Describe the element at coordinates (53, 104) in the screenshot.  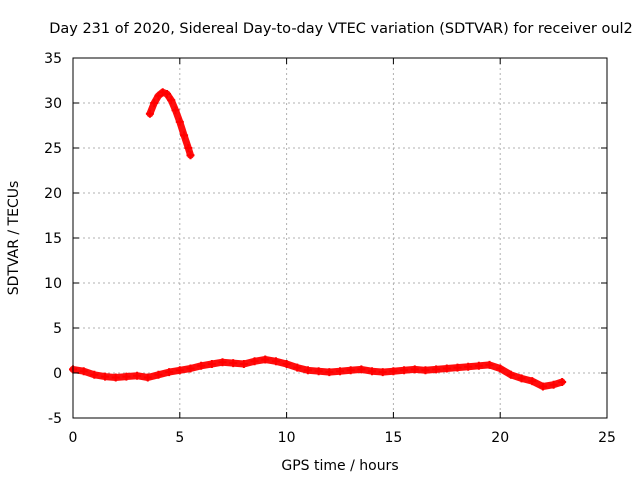
I see `y-tick-label: 30` at that location.